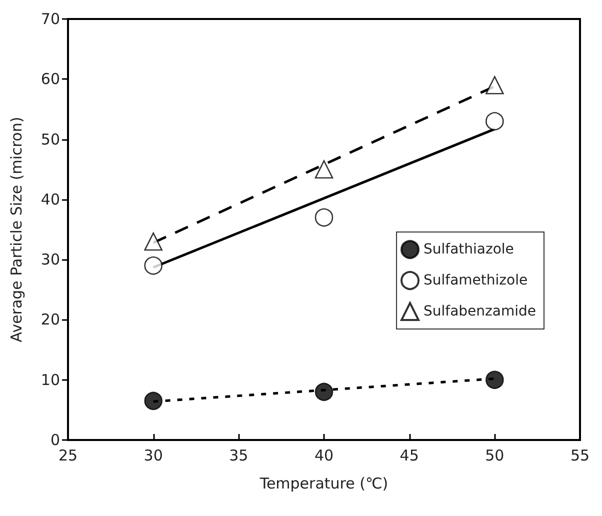 The height and width of the screenshot is (516, 602). I want to click on legend-label: Sulfabenzamide, so click(480, 312).